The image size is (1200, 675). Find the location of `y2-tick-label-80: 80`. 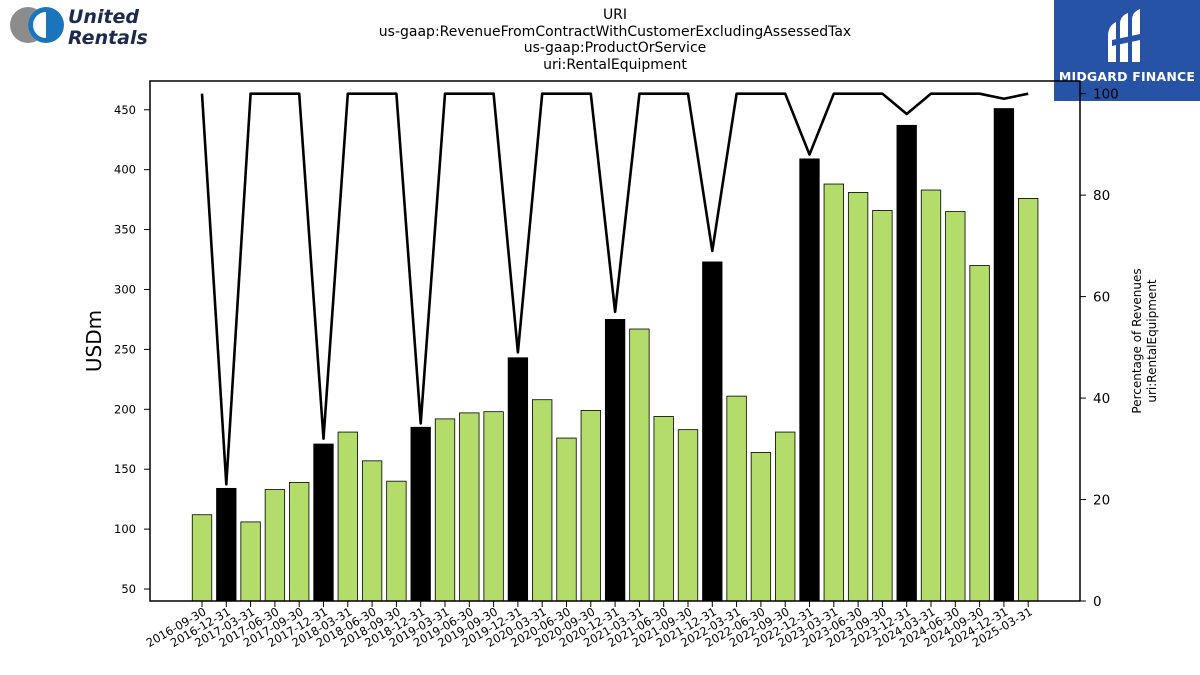

y2-tick-label-80: 80 is located at coordinates (1101, 196).